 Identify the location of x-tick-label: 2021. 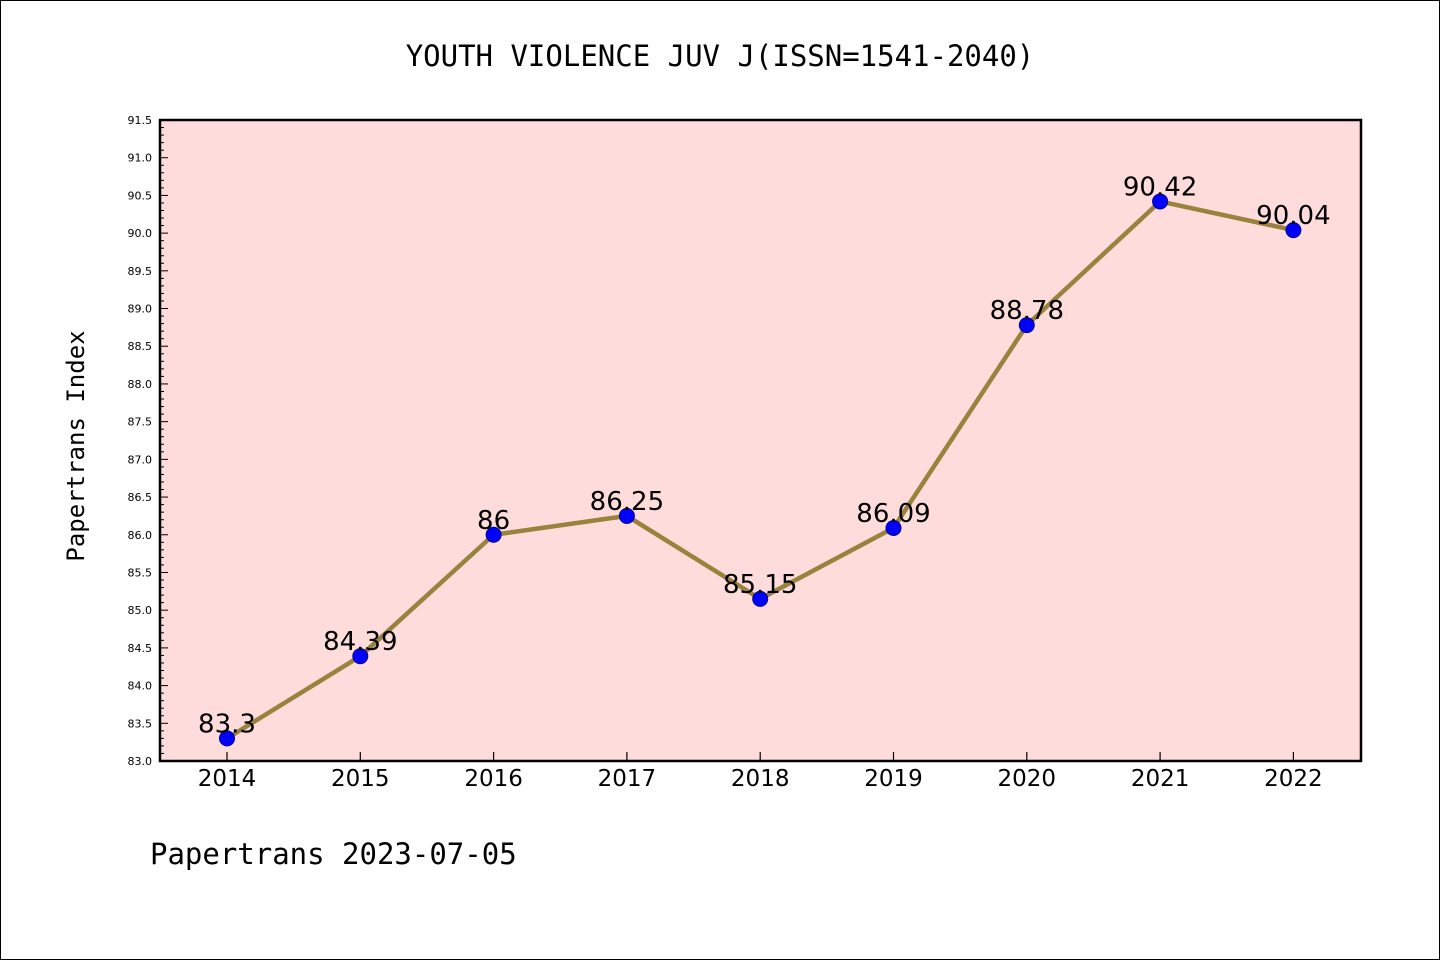
(1160, 779).